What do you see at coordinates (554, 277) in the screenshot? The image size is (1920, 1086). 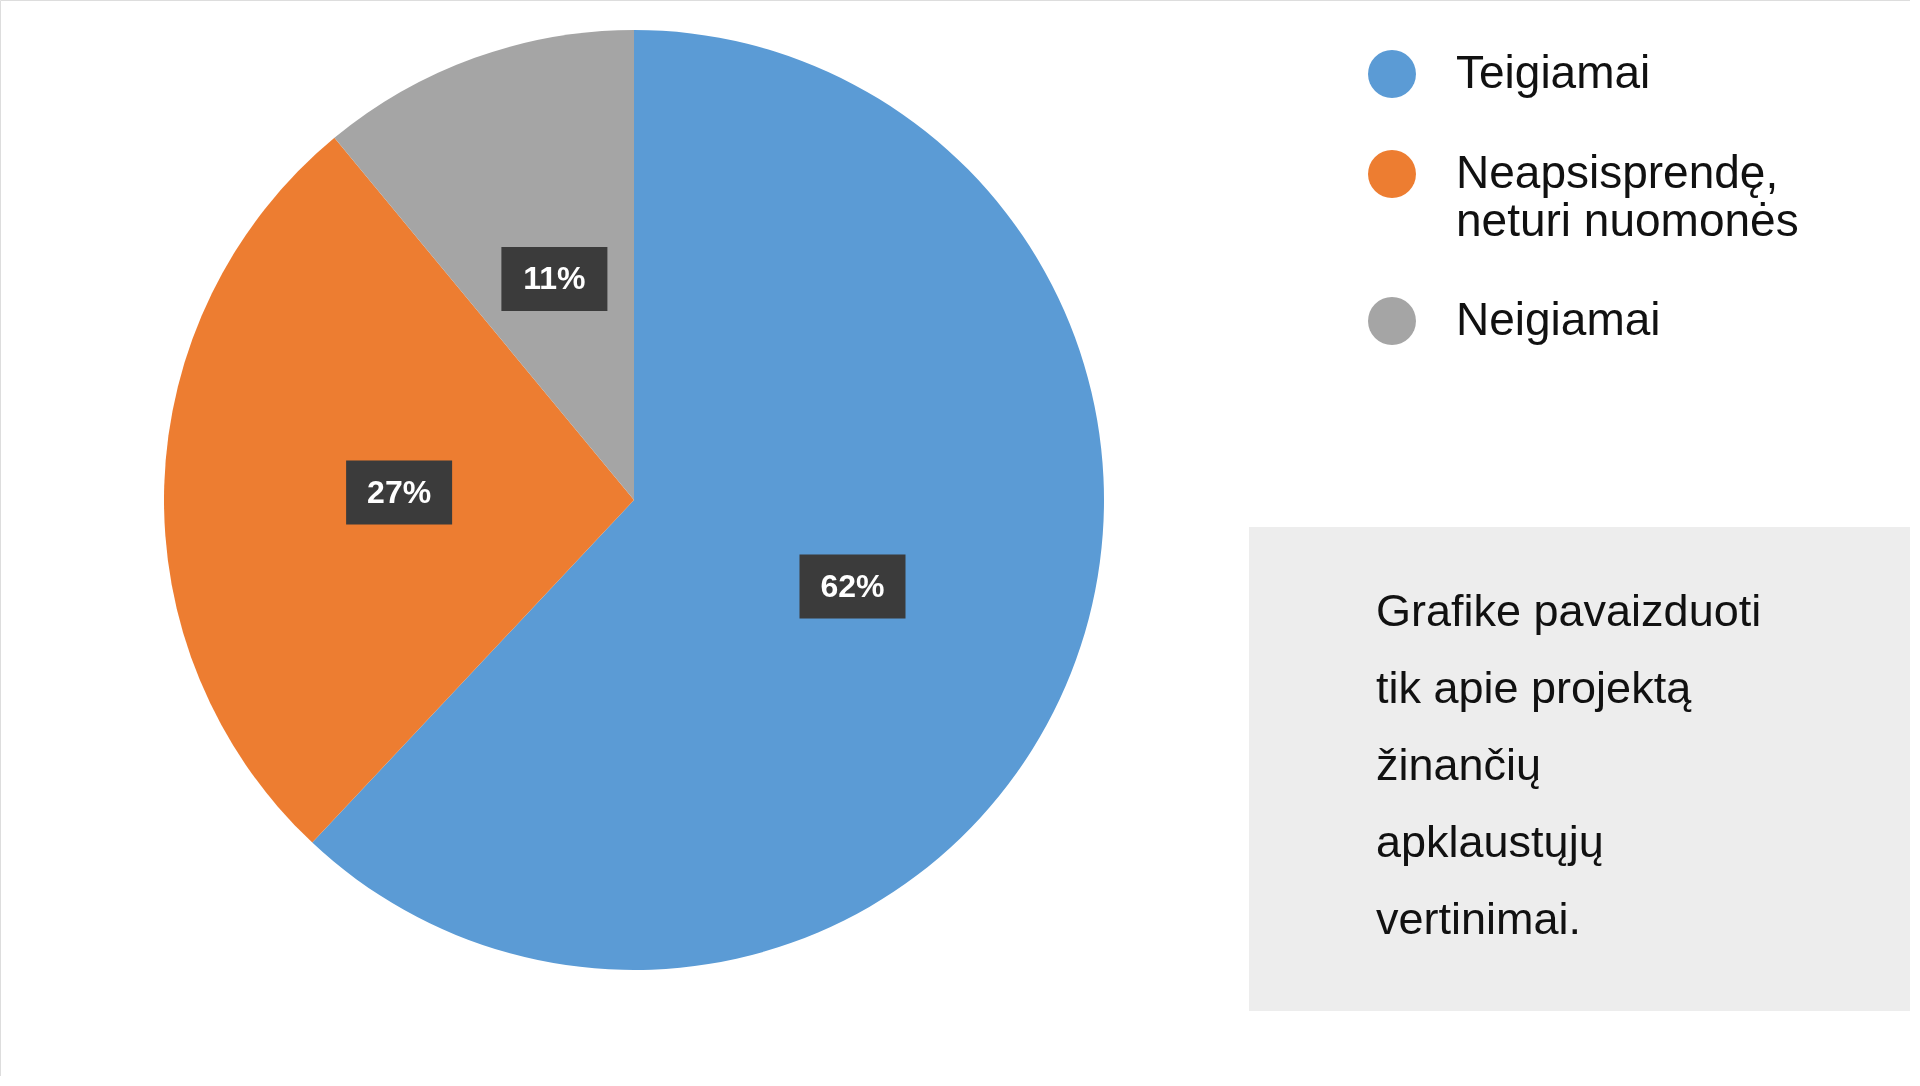 I see `data-label: 11%` at bounding box center [554, 277].